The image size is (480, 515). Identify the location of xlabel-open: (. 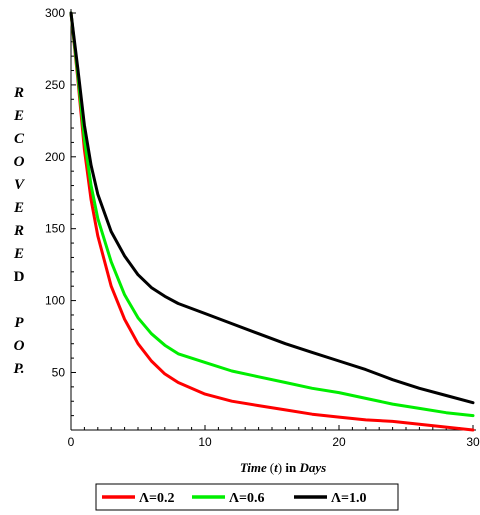
(272, 467).